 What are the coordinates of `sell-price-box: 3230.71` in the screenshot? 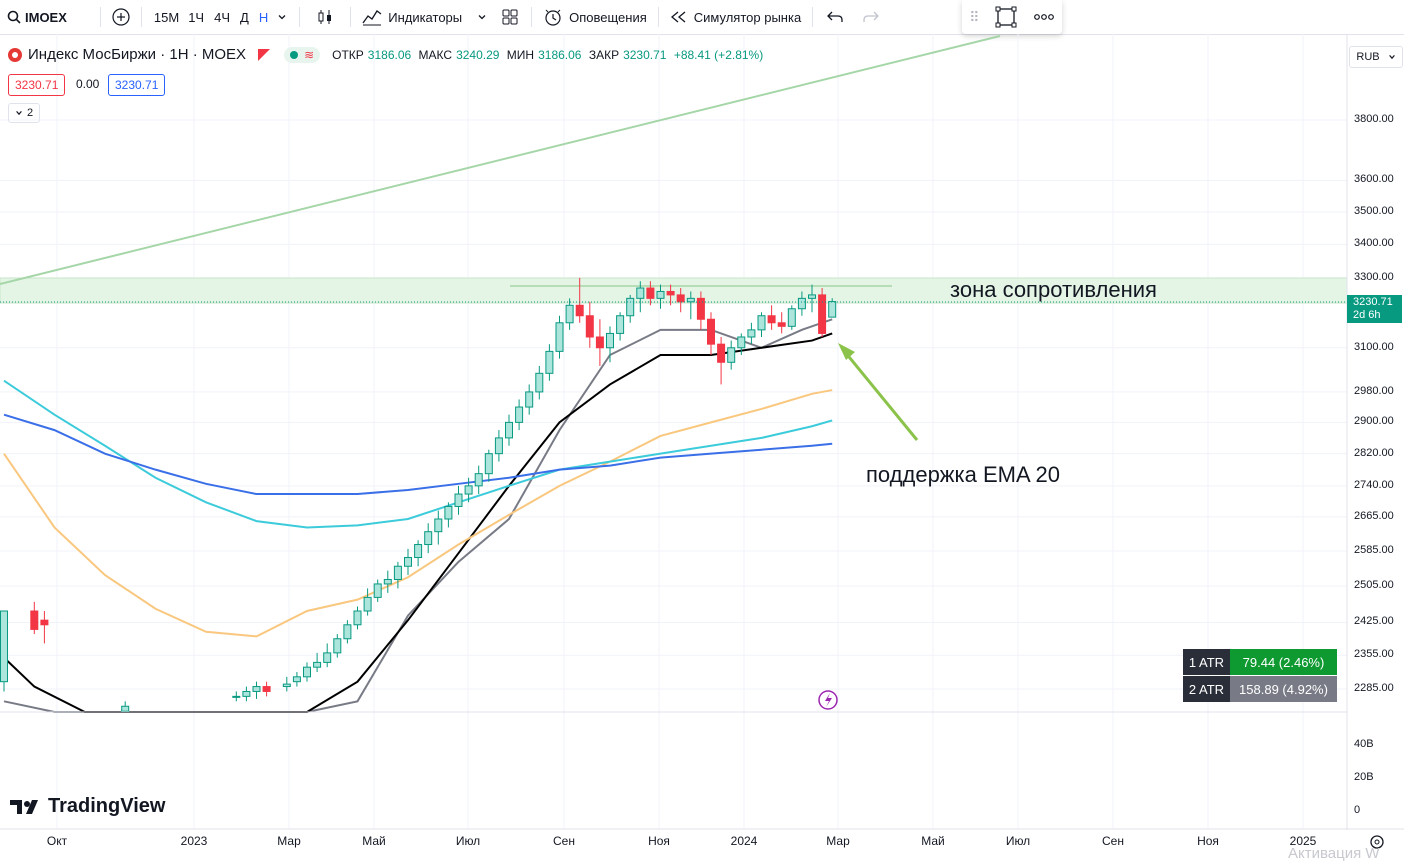 It's located at (37, 85).